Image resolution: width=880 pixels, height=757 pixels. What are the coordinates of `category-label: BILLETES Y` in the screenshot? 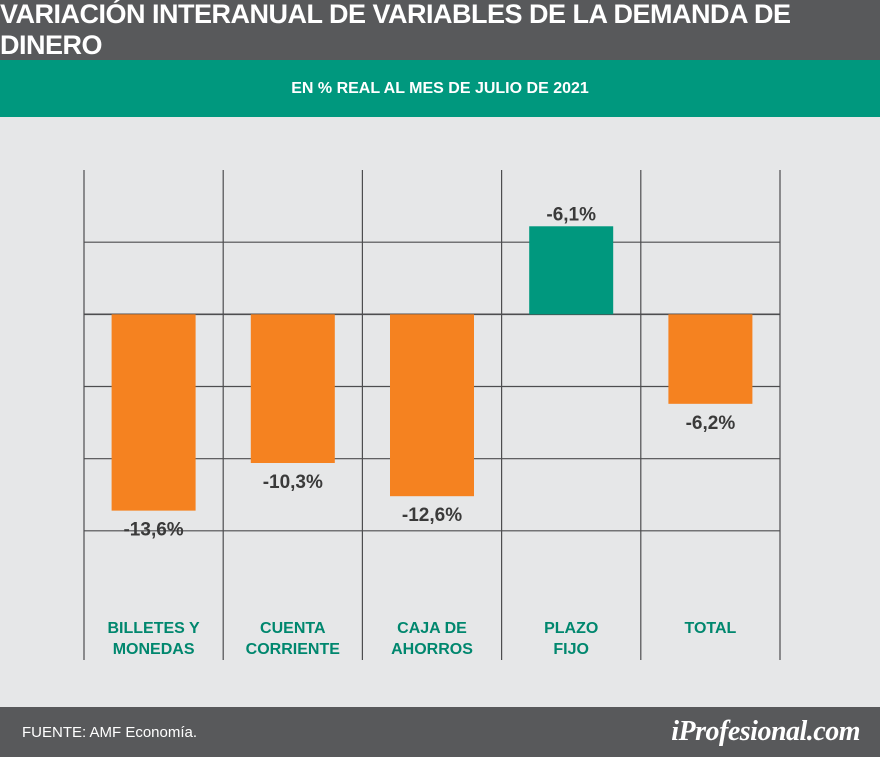 It's located at (154, 628).